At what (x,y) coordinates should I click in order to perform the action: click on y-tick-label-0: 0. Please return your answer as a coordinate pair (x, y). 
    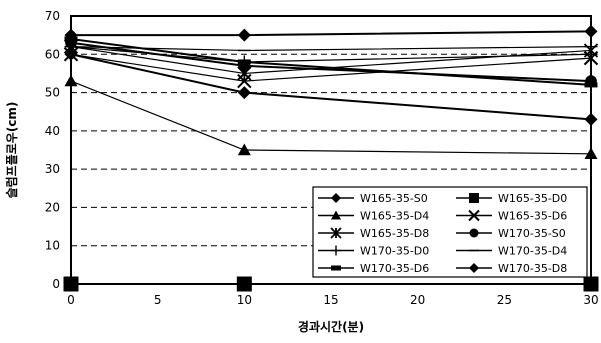
    Looking at the image, I should click on (56, 284).